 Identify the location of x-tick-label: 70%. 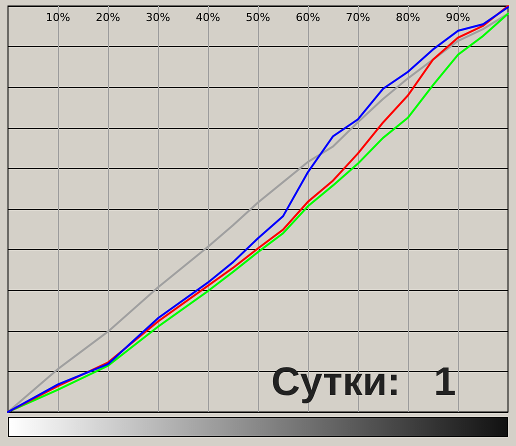
(358, 17).